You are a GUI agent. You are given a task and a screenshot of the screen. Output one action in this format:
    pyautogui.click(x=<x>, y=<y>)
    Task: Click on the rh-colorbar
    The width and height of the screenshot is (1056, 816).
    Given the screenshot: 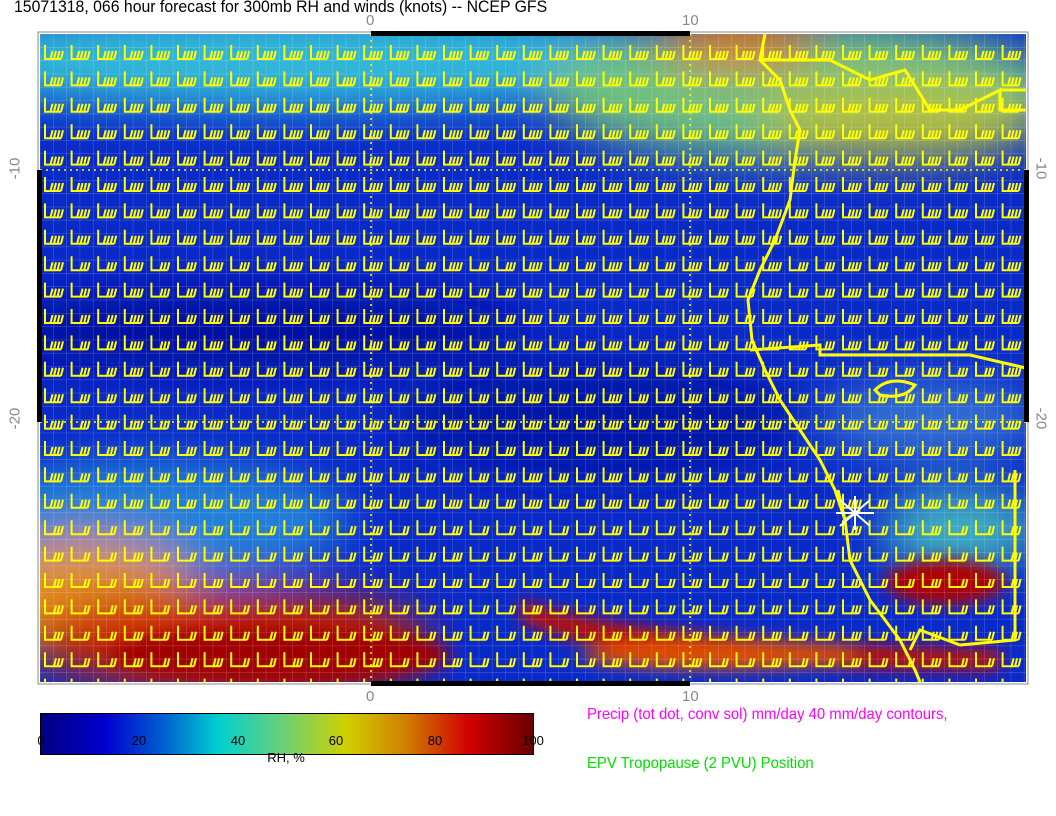 What is the action you would take?
    pyautogui.click(x=287, y=734)
    